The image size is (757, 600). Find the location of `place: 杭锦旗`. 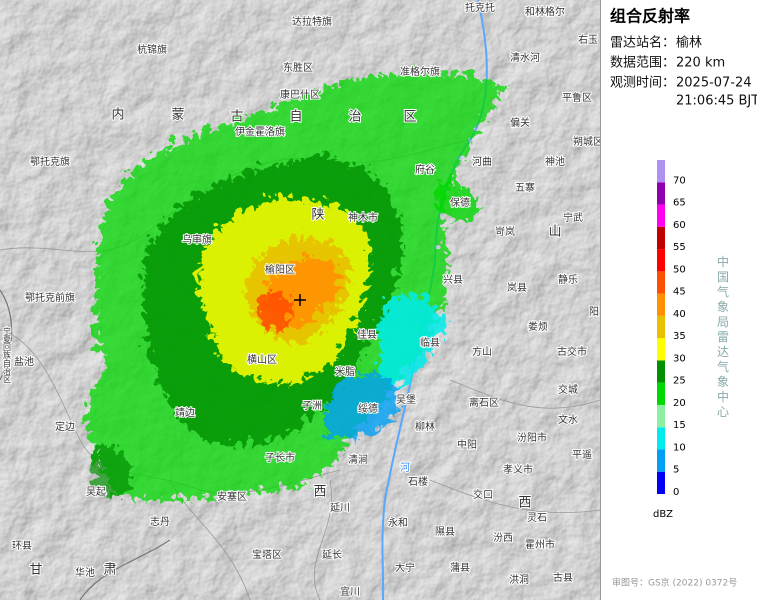

place: 杭锦旗 is located at coordinates (152, 49).